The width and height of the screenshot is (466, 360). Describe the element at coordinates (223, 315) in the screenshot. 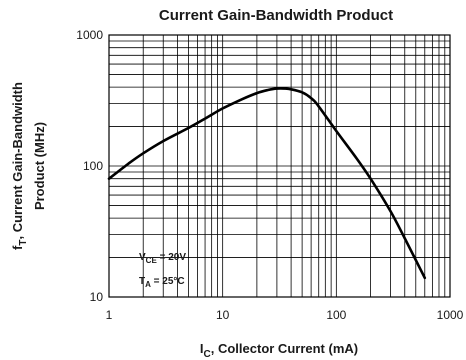

I see `x-tick-label: 10` at that location.